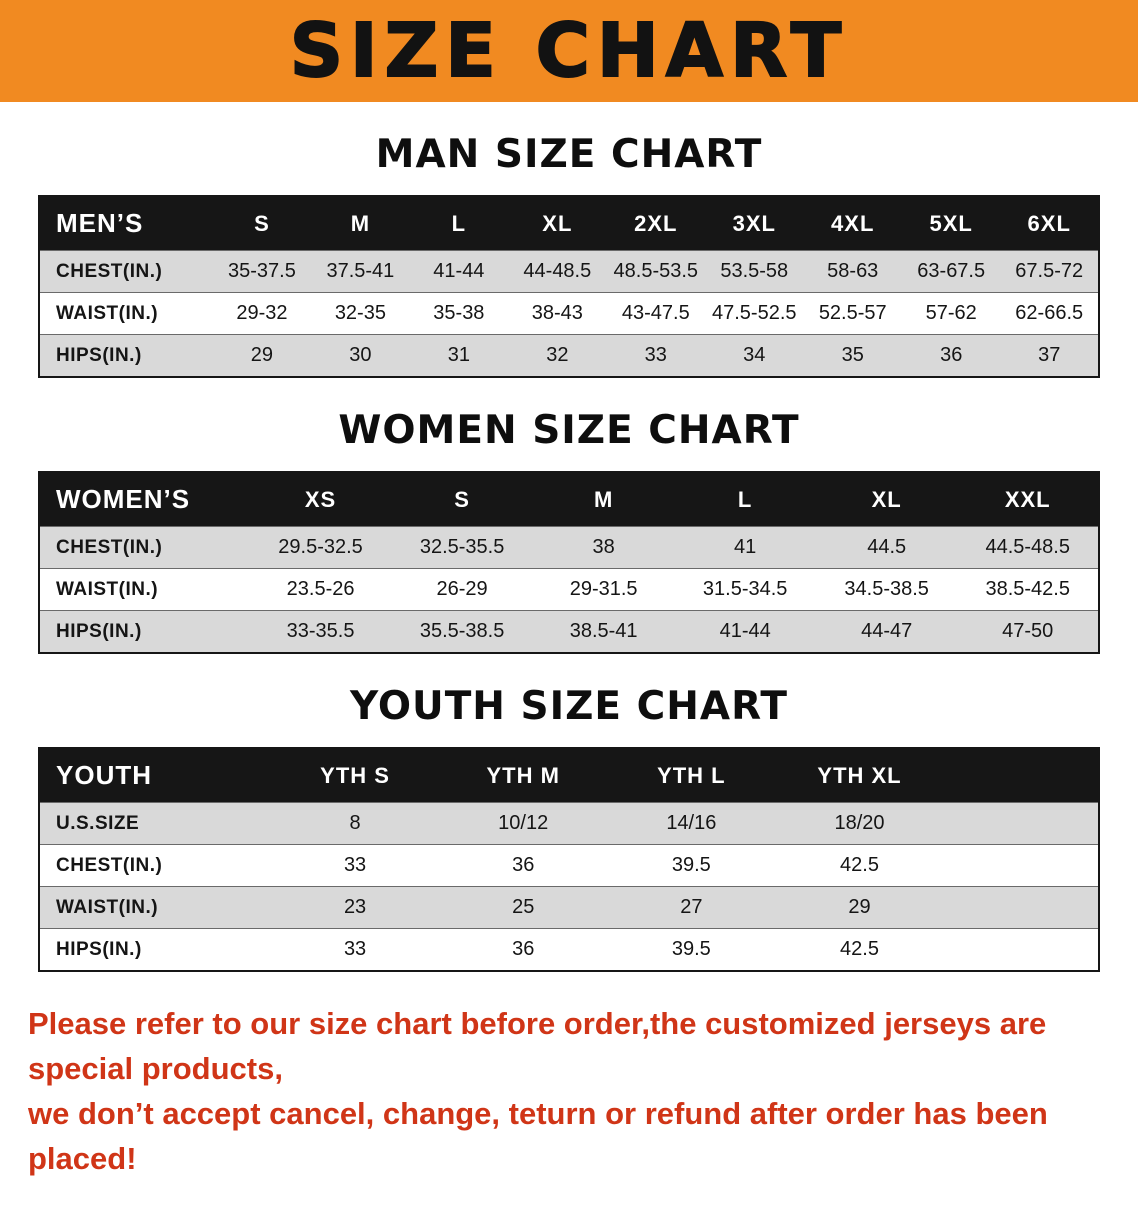  What do you see at coordinates (360, 271) in the screenshot?
I see `size-value: 37.5-41` at bounding box center [360, 271].